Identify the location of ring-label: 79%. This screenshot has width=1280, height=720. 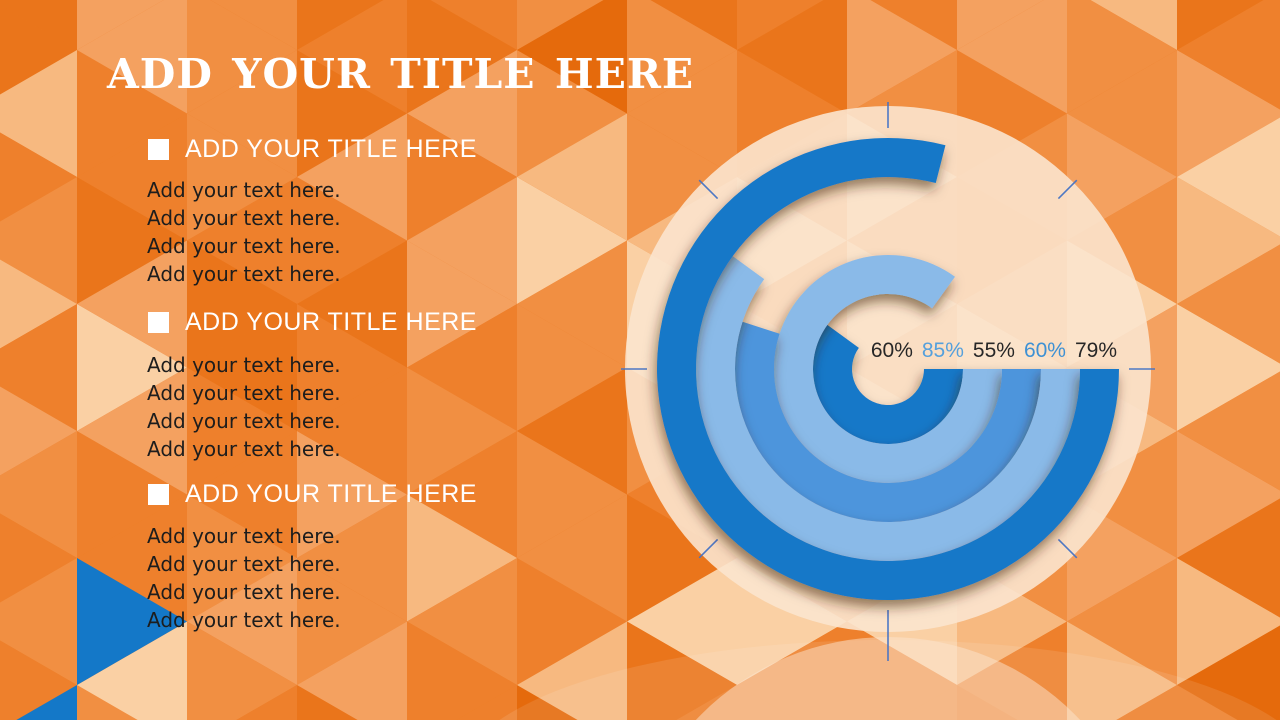
(1095, 350).